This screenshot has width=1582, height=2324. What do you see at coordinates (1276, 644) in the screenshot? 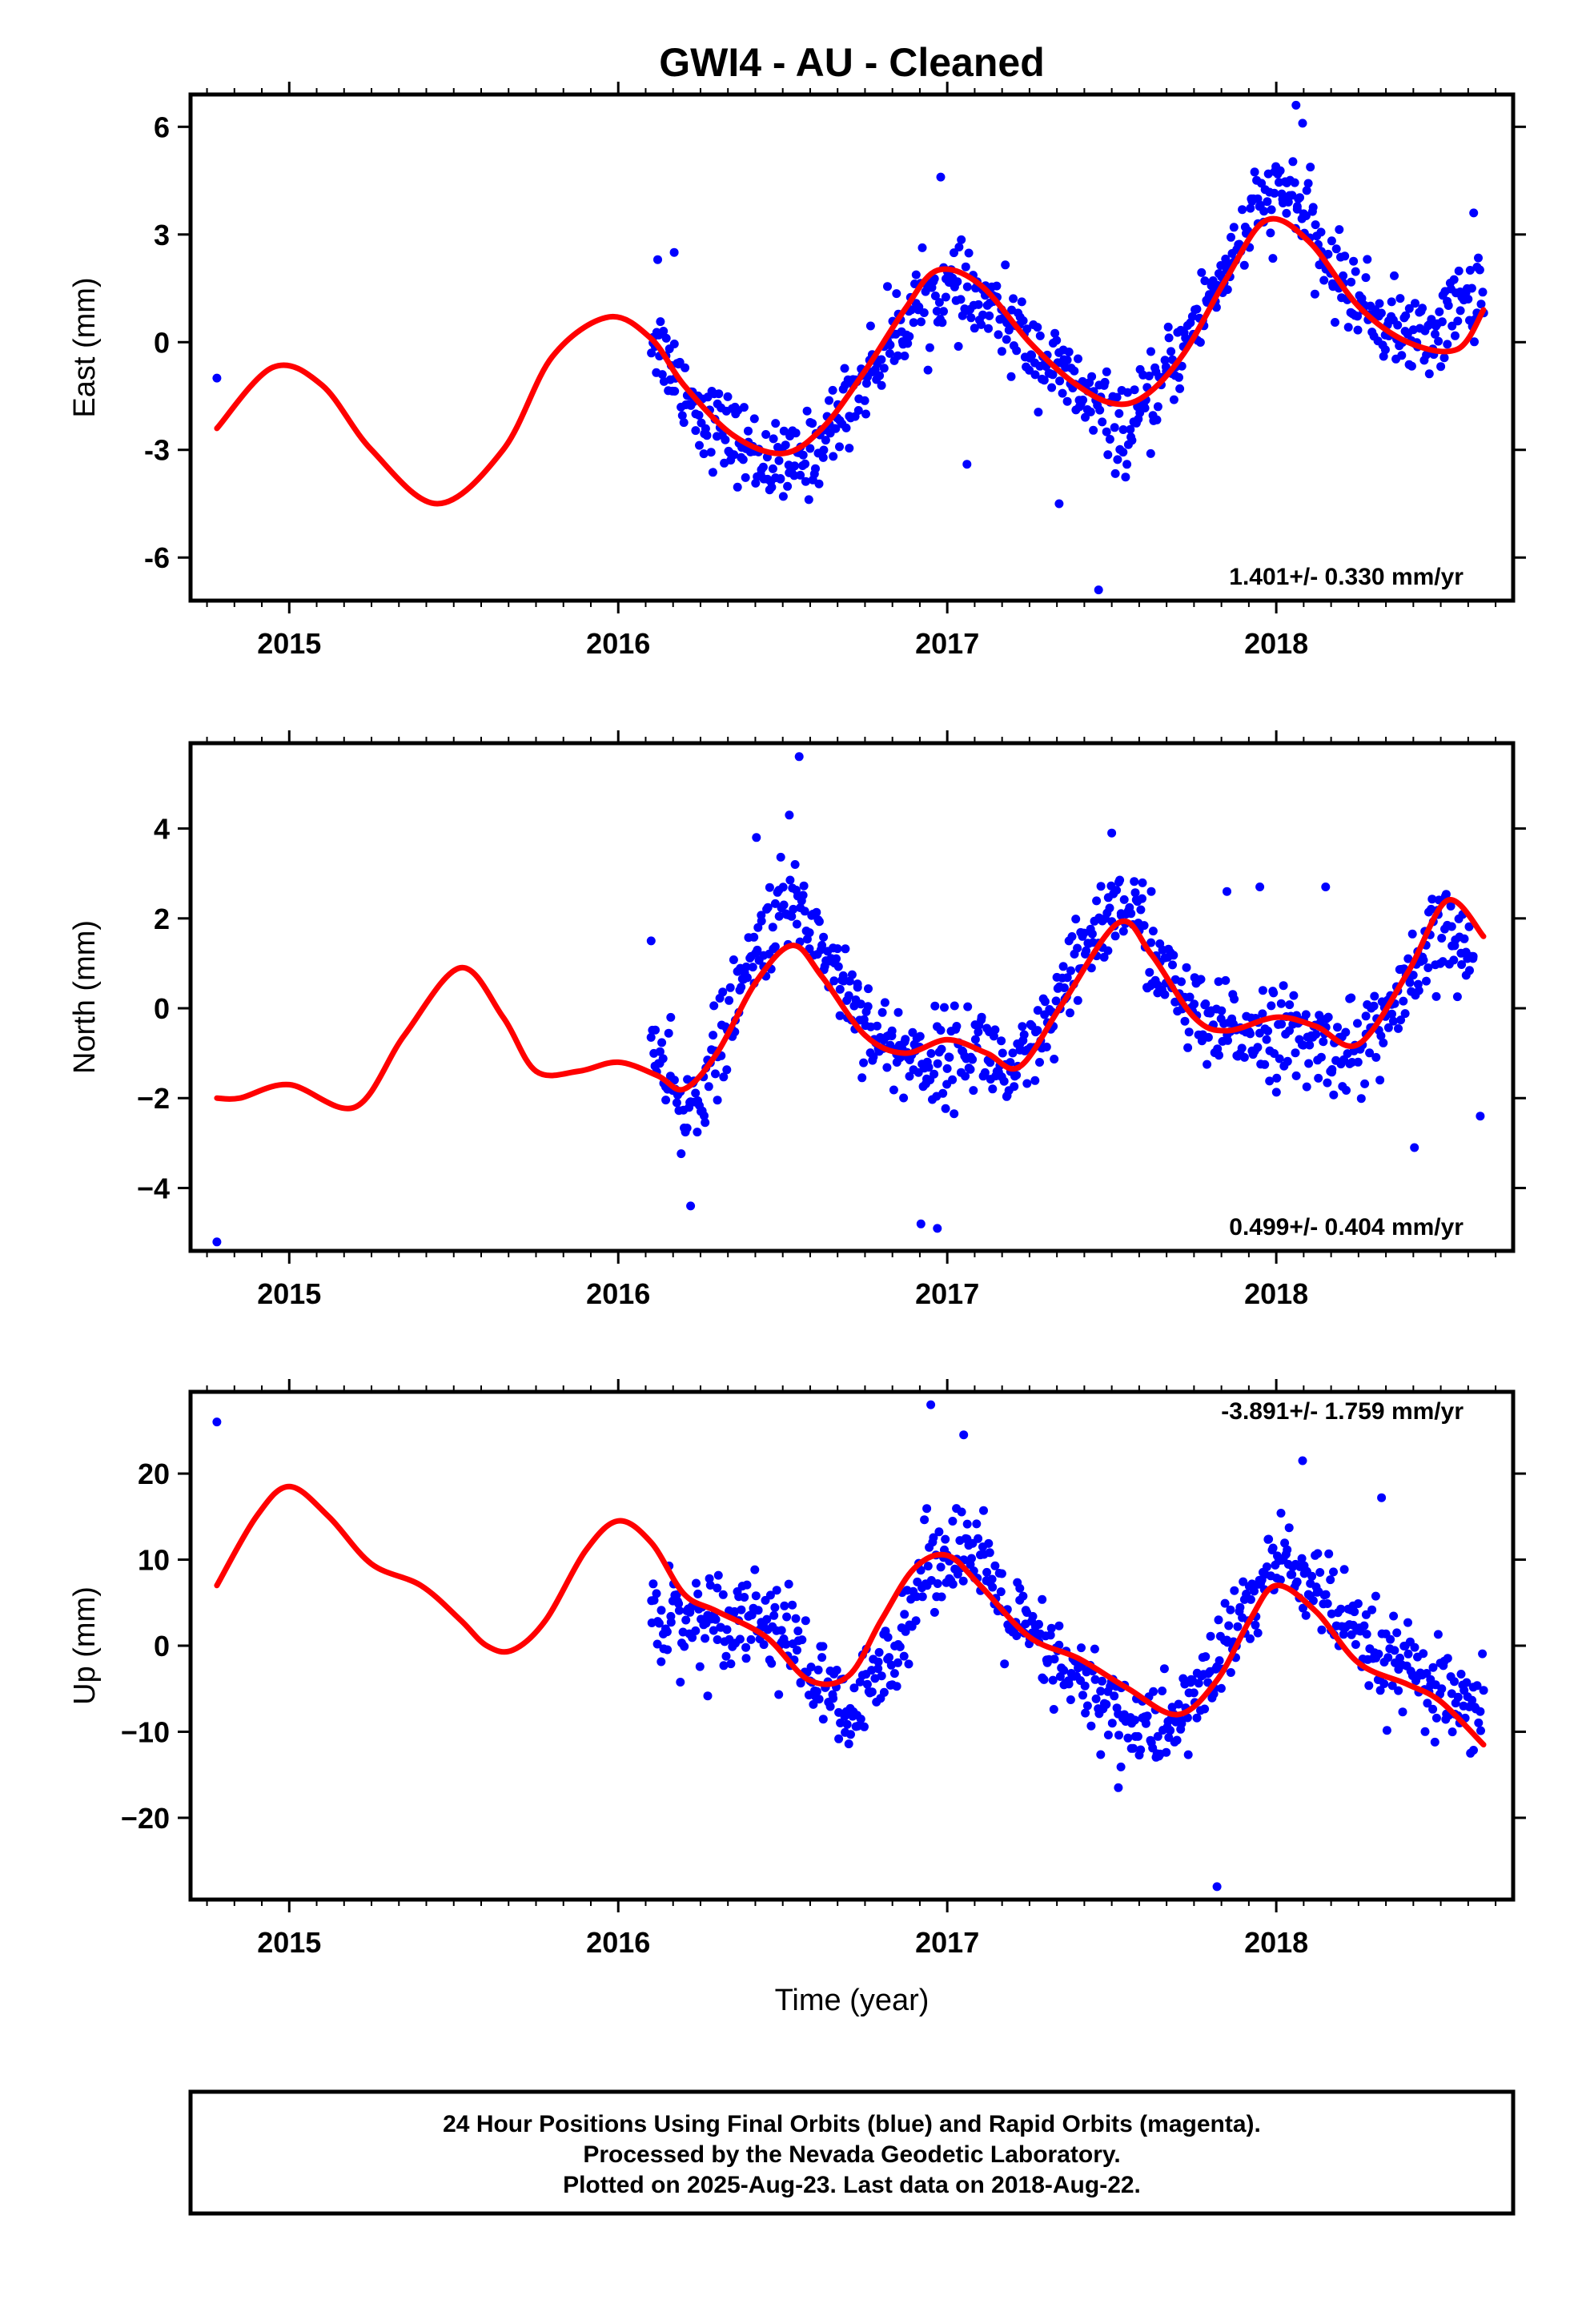
I see `east-x-tick-label: 2018` at bounding box center [1276, 644].